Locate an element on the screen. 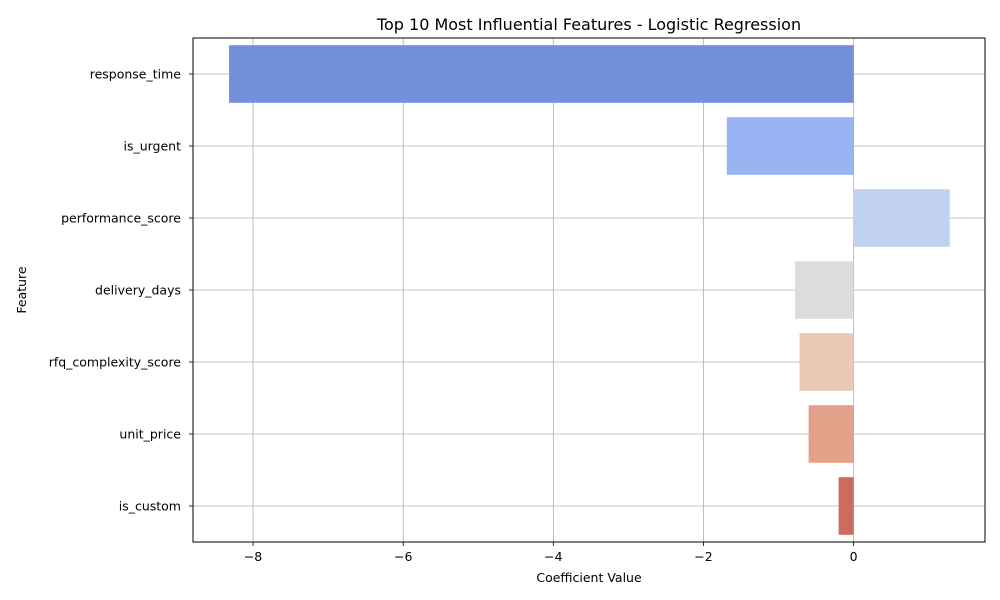  bar-rfq-complexity-score is located at coordinates (826, 362).